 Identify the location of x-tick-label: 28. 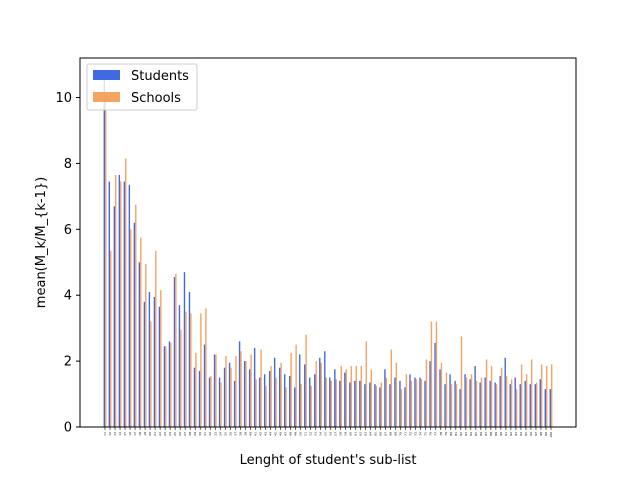
(190, 434).